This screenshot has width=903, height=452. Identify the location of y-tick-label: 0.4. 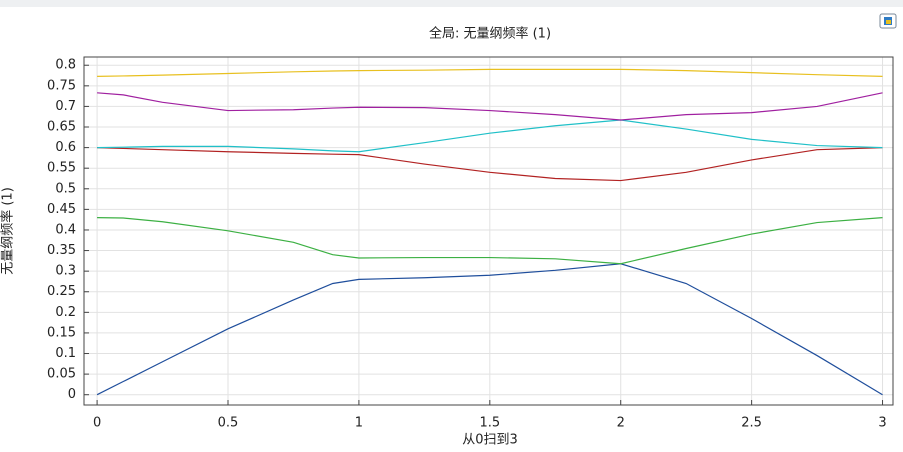
(65, 229).